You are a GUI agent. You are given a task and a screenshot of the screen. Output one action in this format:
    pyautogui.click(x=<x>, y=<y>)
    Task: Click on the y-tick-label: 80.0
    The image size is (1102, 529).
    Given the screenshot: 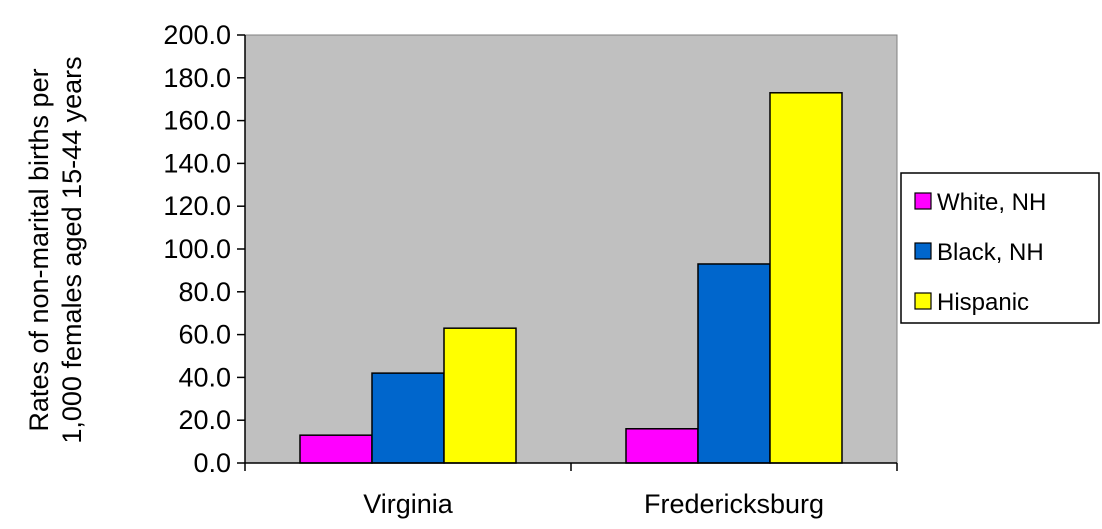 What is the action you would take?
    pyautogui.click(x=204, y=292)
    